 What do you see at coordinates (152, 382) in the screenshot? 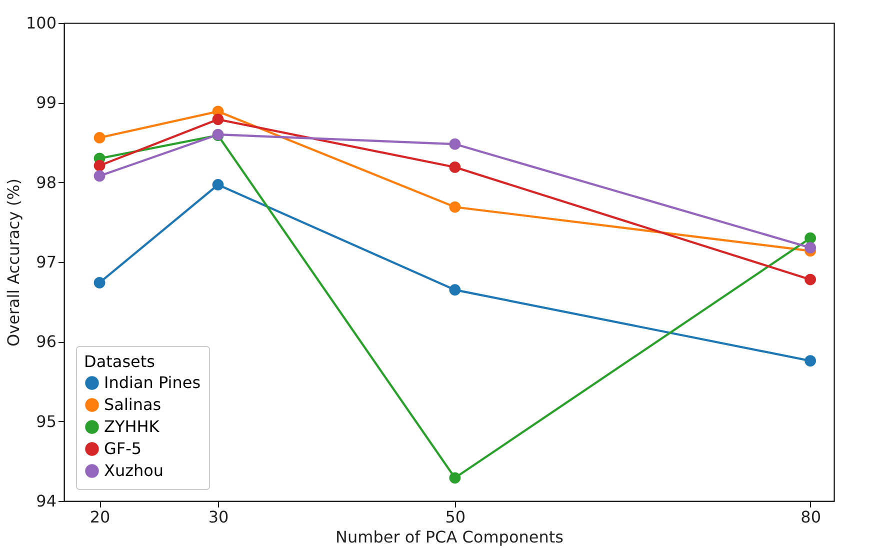
I see `legend-label: Indian Pines` at bounding box center [152, 382].